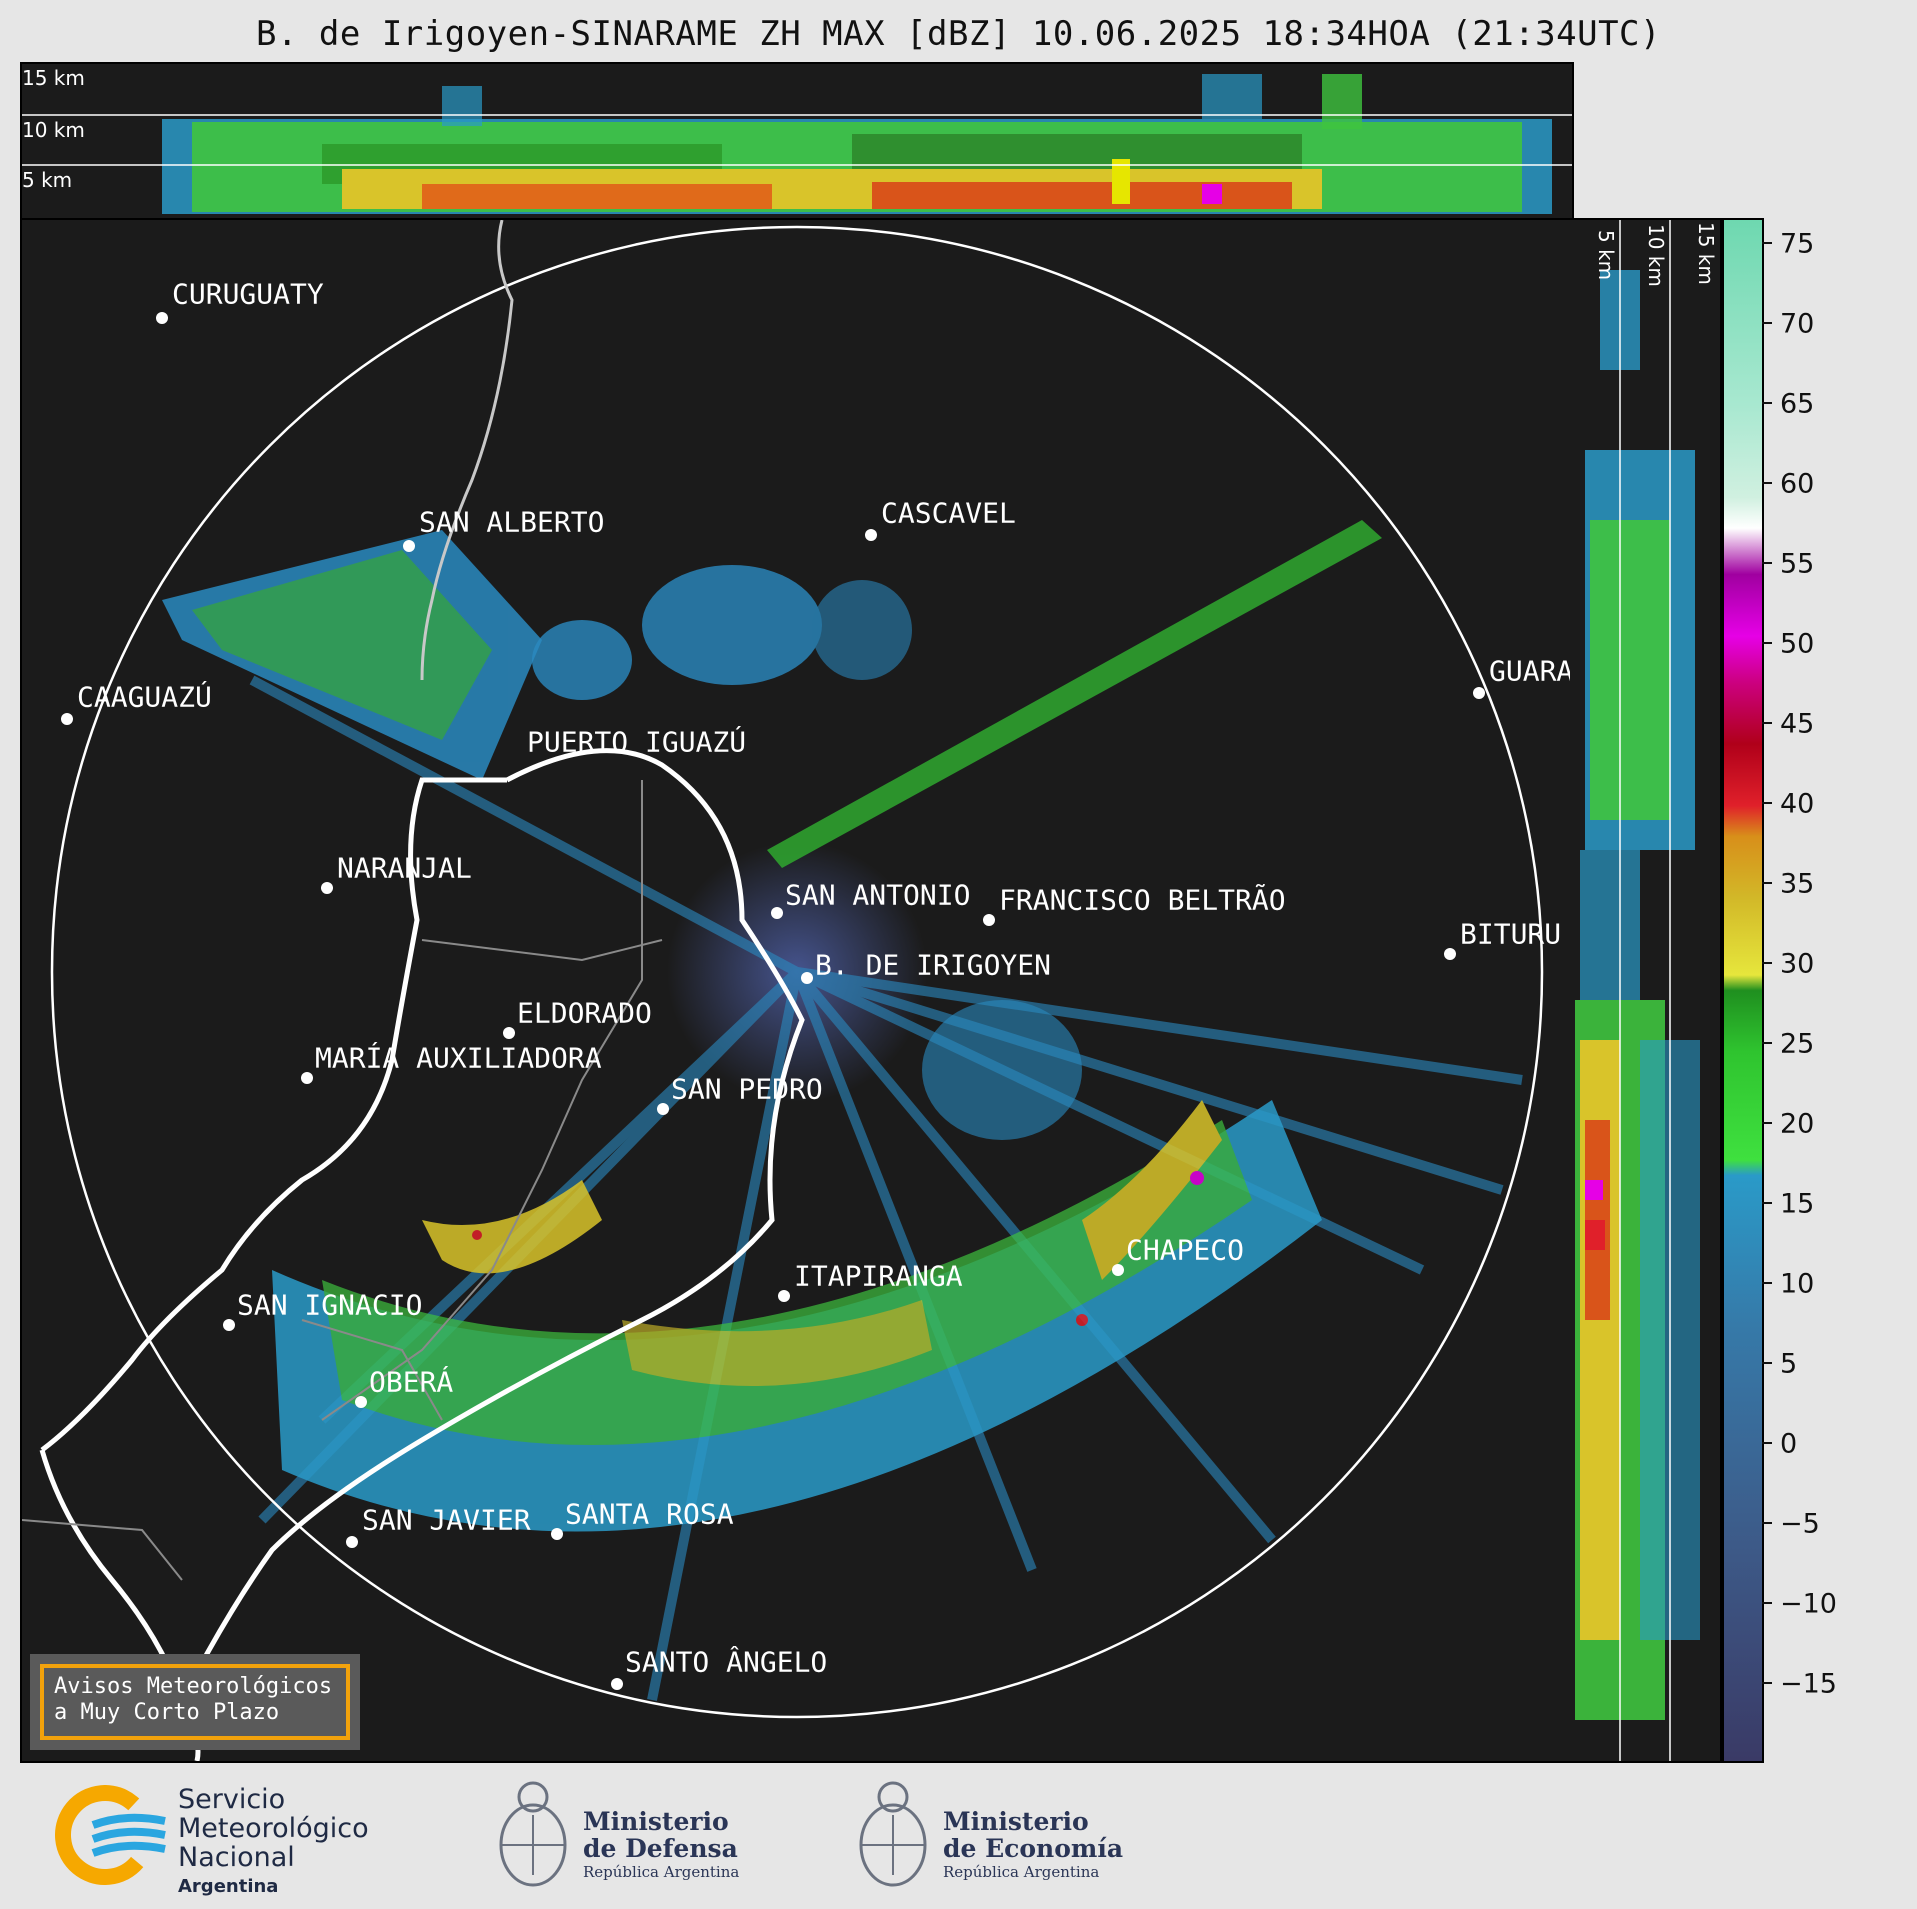 The width and height of the screenshot is (1917, 1909). What do you see at coordinates (411, 1382) in the screenshot?
I see `city-label-obera: OBERÁ` at bounding box center [411, 1382].